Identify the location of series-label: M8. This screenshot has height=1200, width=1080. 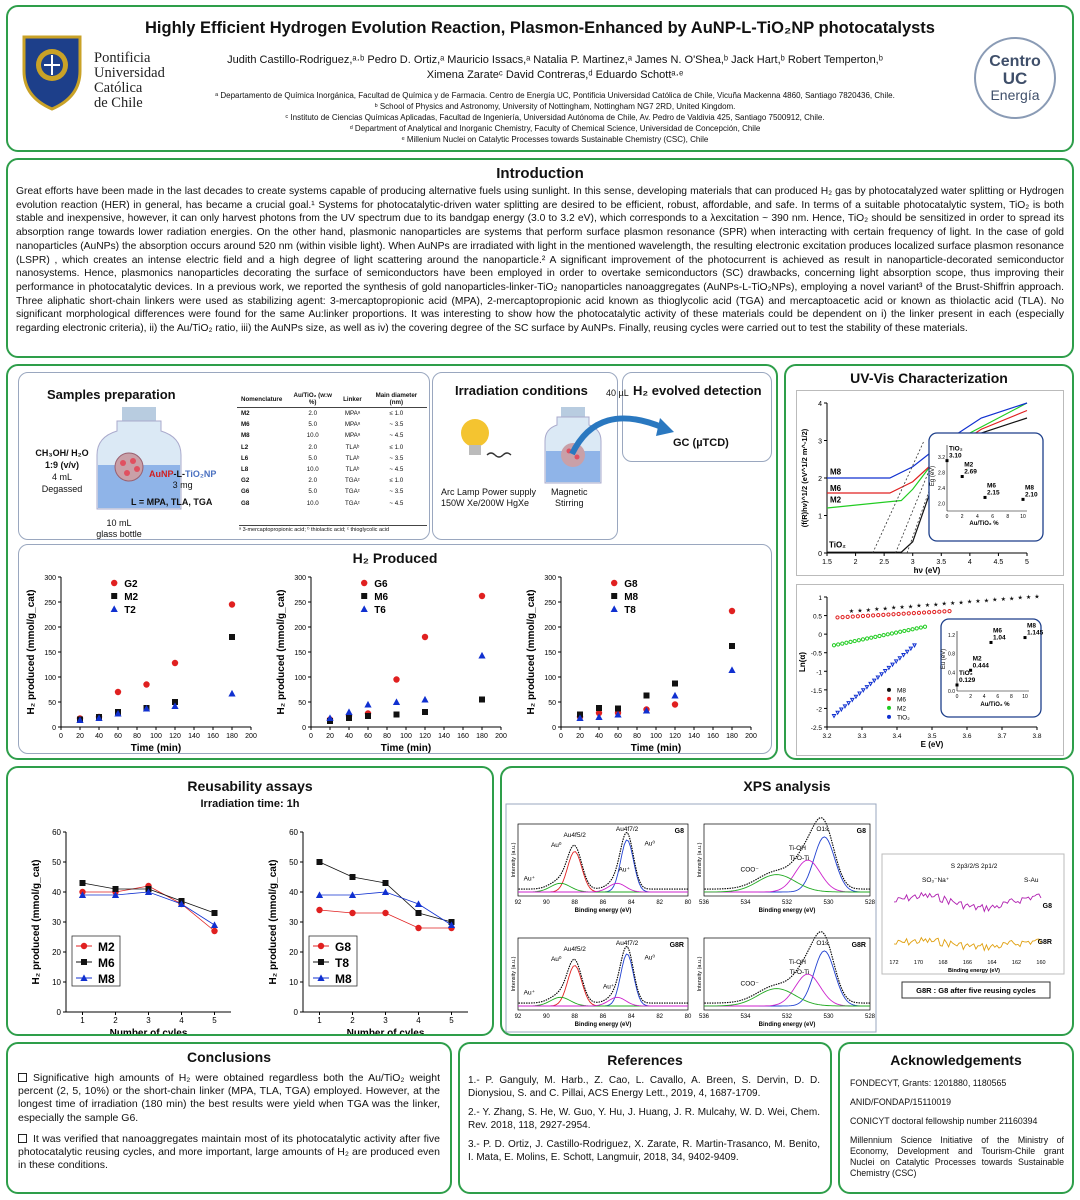
(836, 471).